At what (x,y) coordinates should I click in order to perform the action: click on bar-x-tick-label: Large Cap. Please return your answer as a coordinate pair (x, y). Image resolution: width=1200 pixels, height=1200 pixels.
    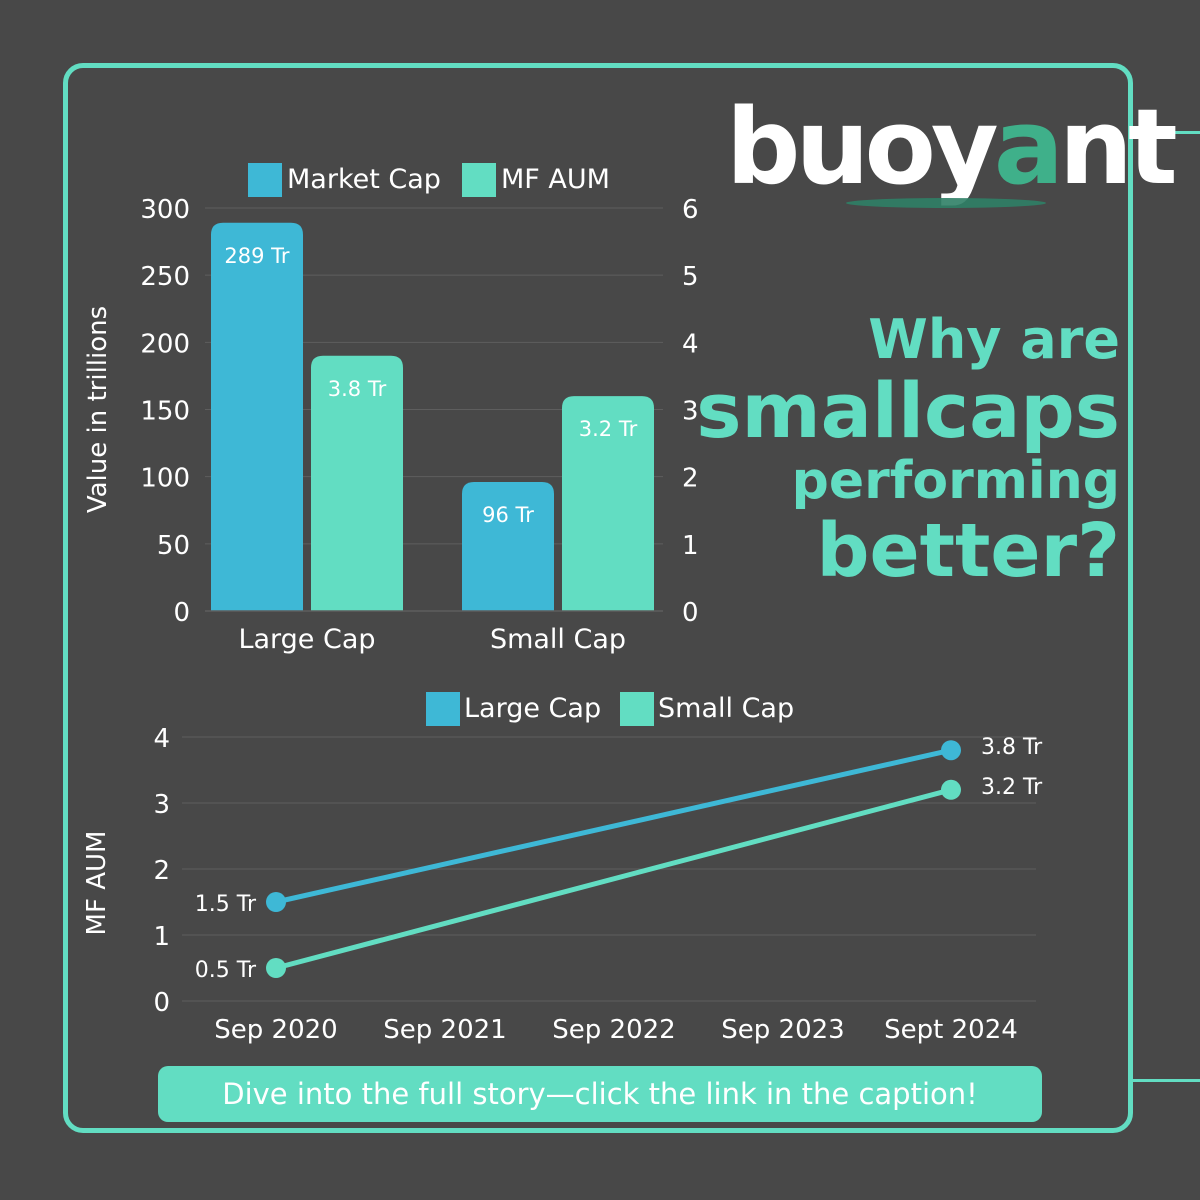
    Looking at the image, I should click on (306, 639).